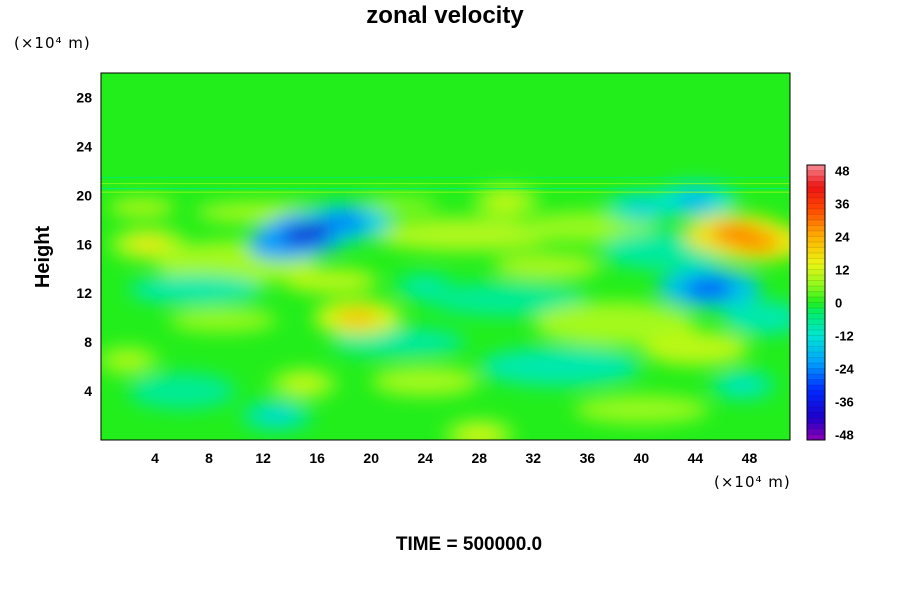  What do you see at coordinates (750, 458) in the screenshot?
I see `x-tick-label: 48` at bounding box center [750, 458].